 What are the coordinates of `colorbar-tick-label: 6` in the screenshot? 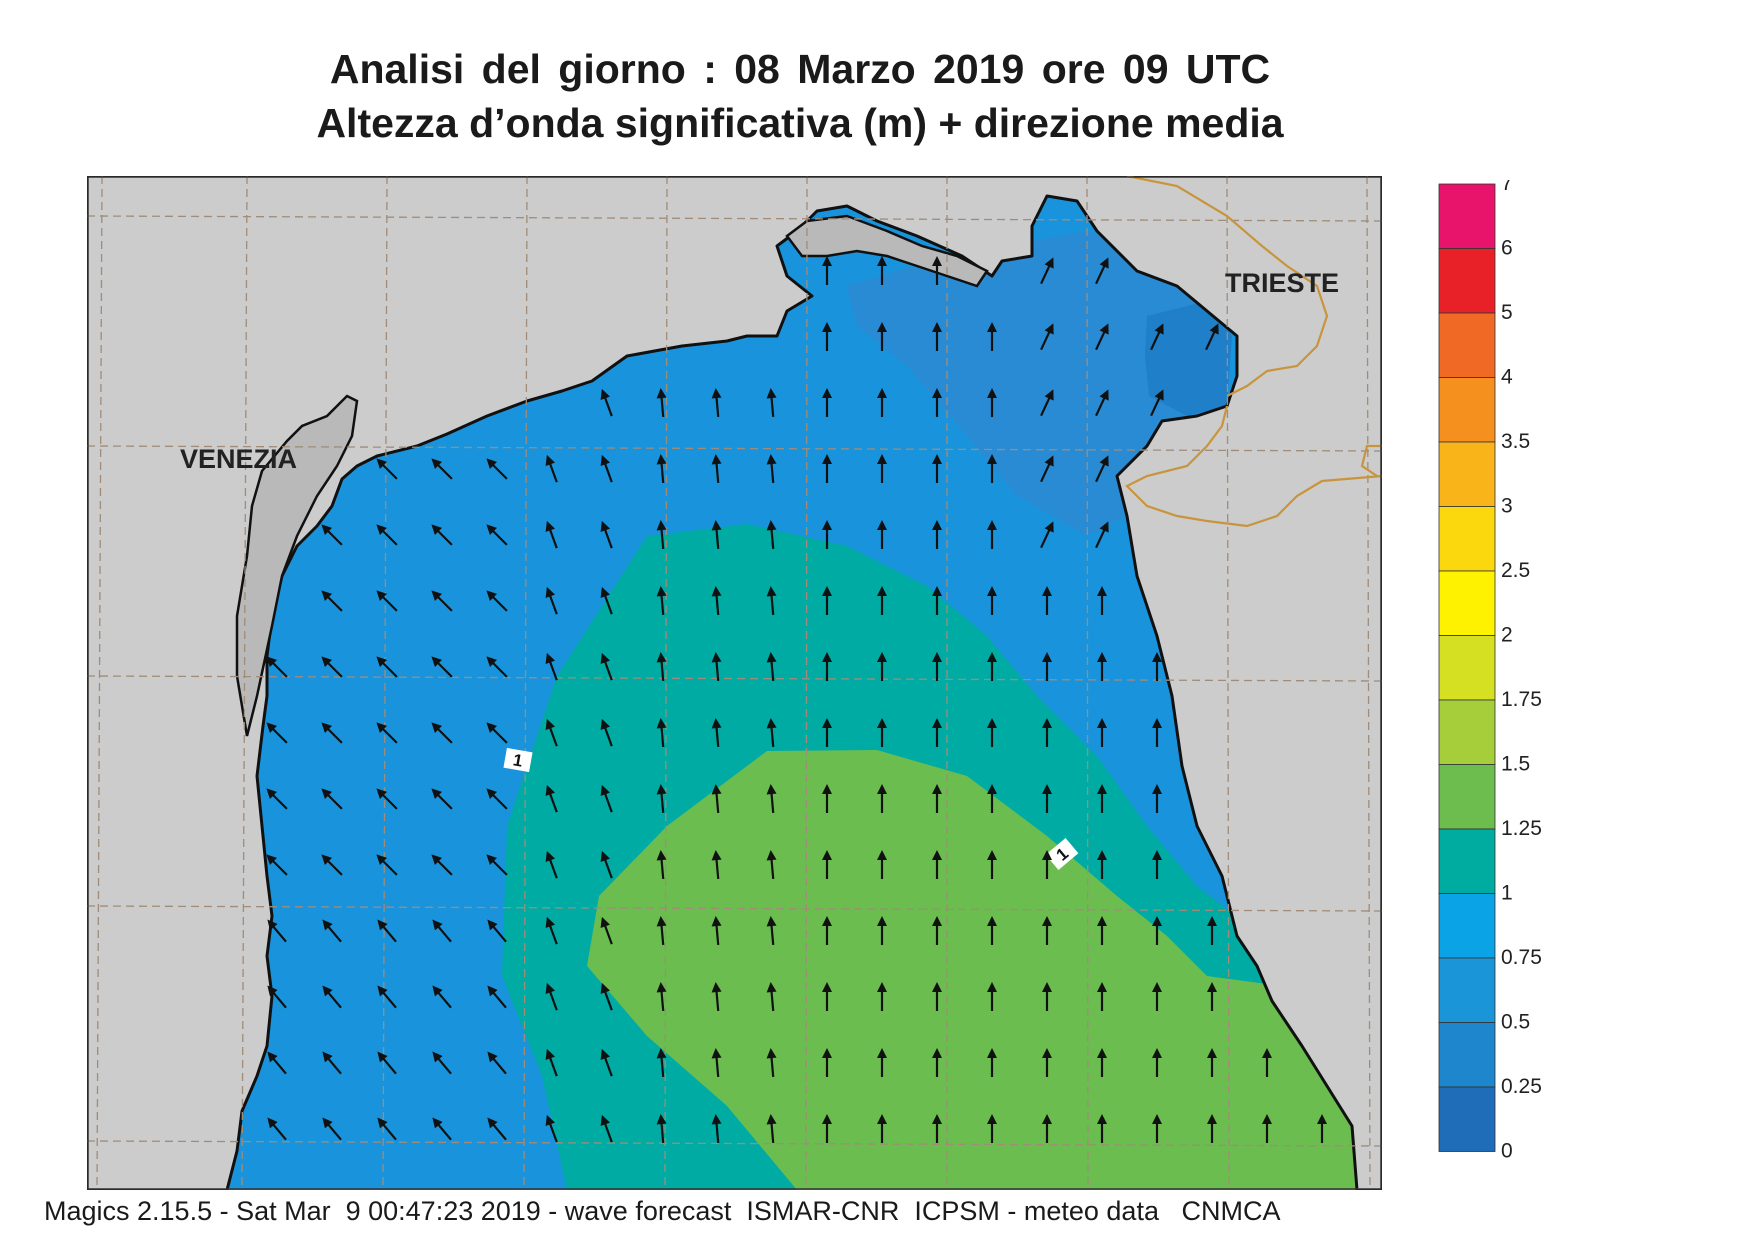 It's located at (1507, 248).